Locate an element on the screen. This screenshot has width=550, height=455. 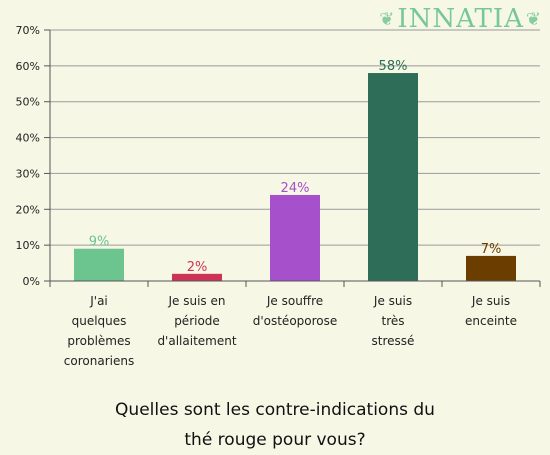
x-tick-label-line: d'ostéoporose is located at coordinates (295, 321).